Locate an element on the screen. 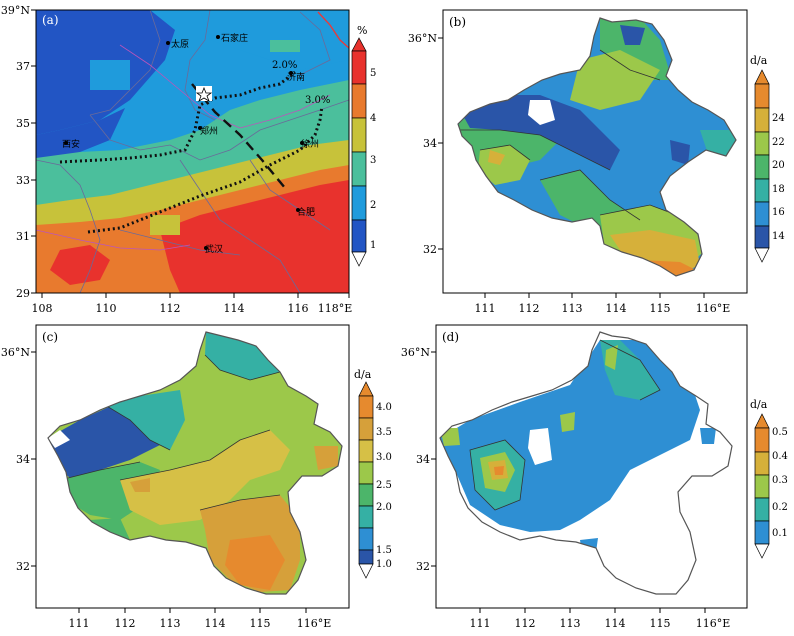 This screenshot has height=636, width=794. cb-b-16: 16 is located at coordinates (778, 212).